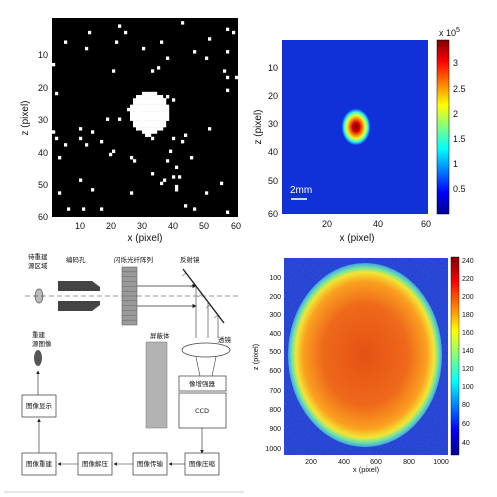  What do you see at coordinates (455, 63) in the screenshot?
I see `cbar-tick: 3` at bounding box center [455, 63].